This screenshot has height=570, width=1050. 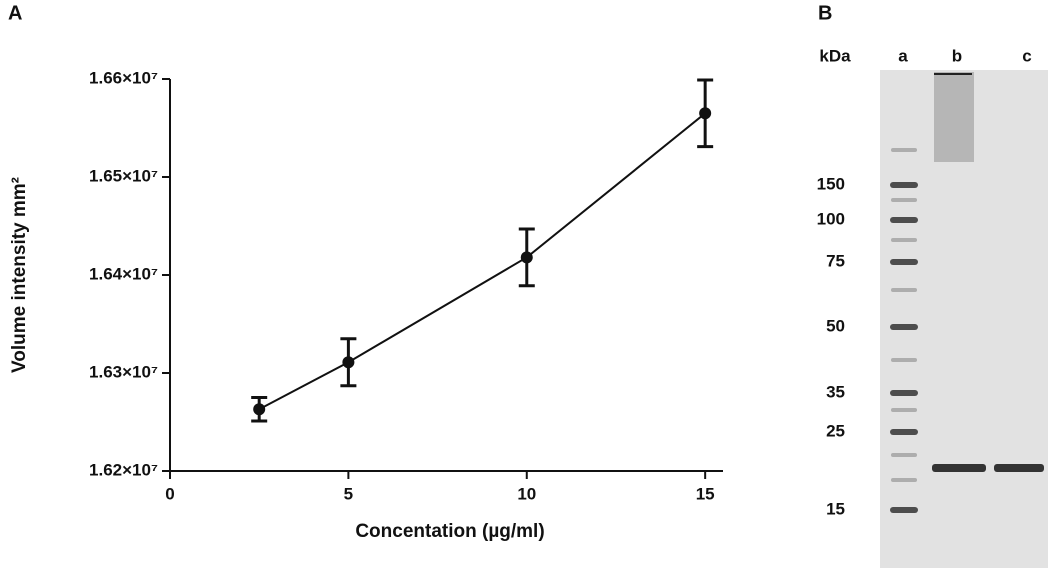 What do you see at coordinates (835, 325) in the screenshot?
I see `marker-label: 50` at bounding box center [835, 325].